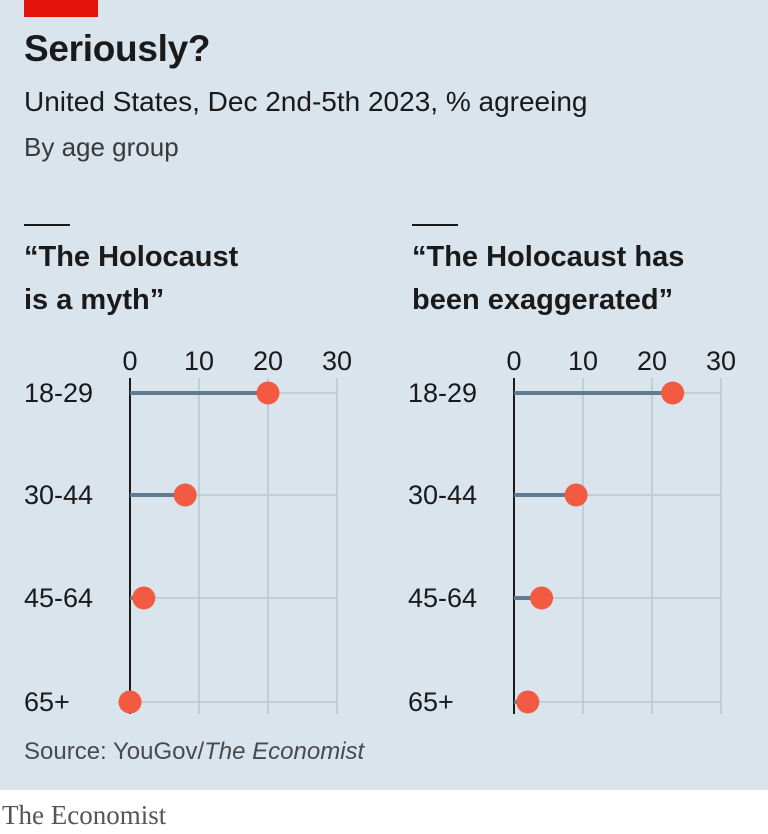 This screenshot has height=834, width=768. Describe the element at coordinates (114, 751) in the screenshot. I see `source-prefix: Source: YouGov/` at that location.